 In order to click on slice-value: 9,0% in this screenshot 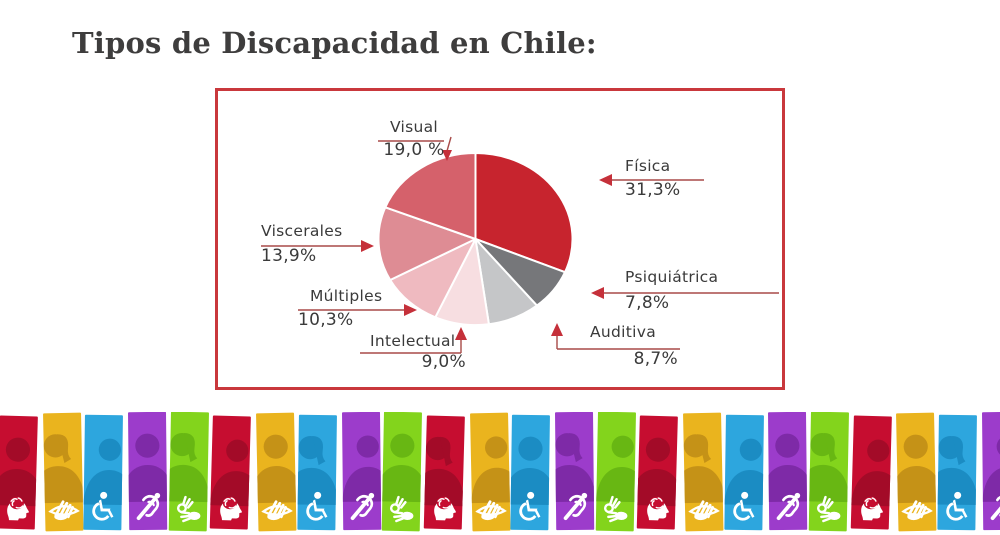, I will do `click(443, 362)`.